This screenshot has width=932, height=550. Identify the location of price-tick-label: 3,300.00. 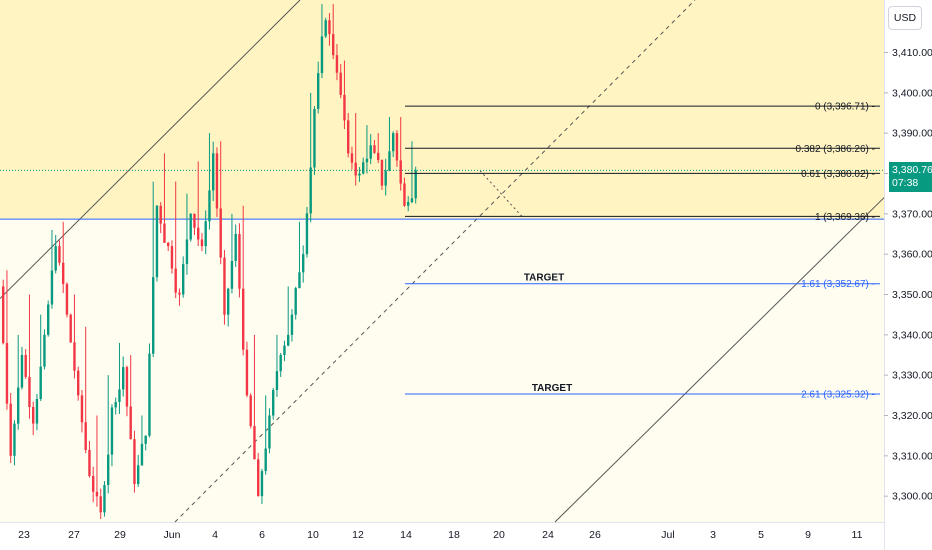
(912, 497).